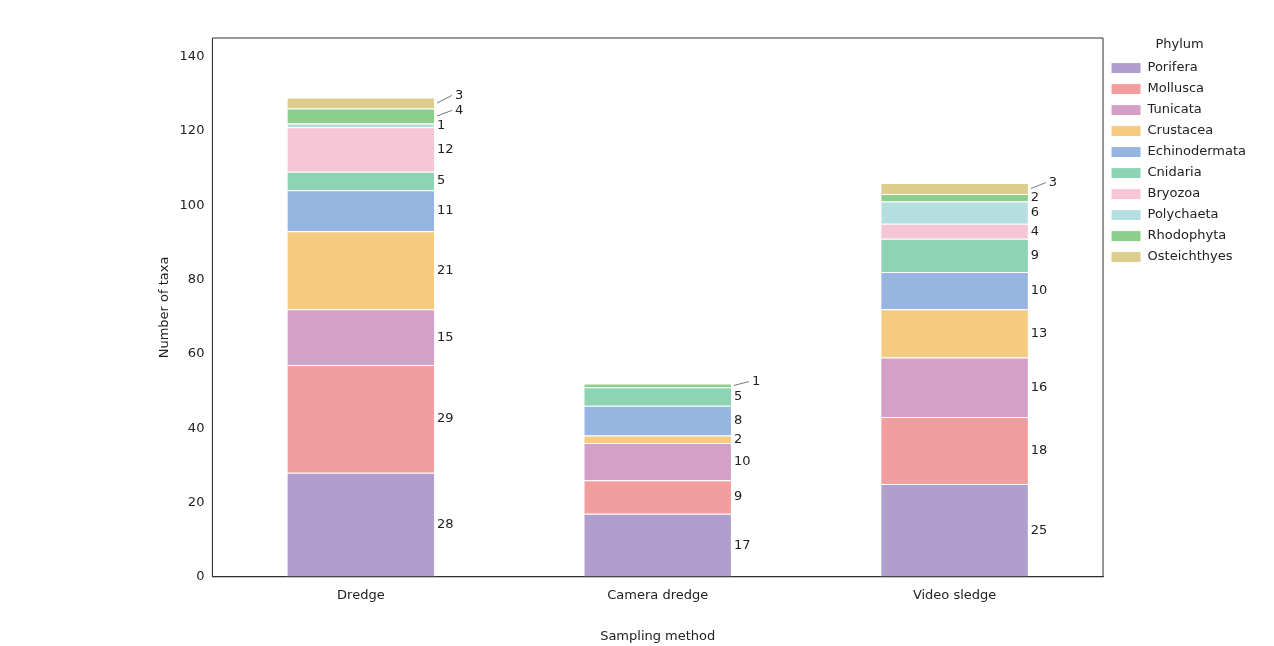 This screenshot has height=646, width=1274. Describe the element at coordinates (196, 501) in the screenshot. I see `y-tick-label: 20` at that location.